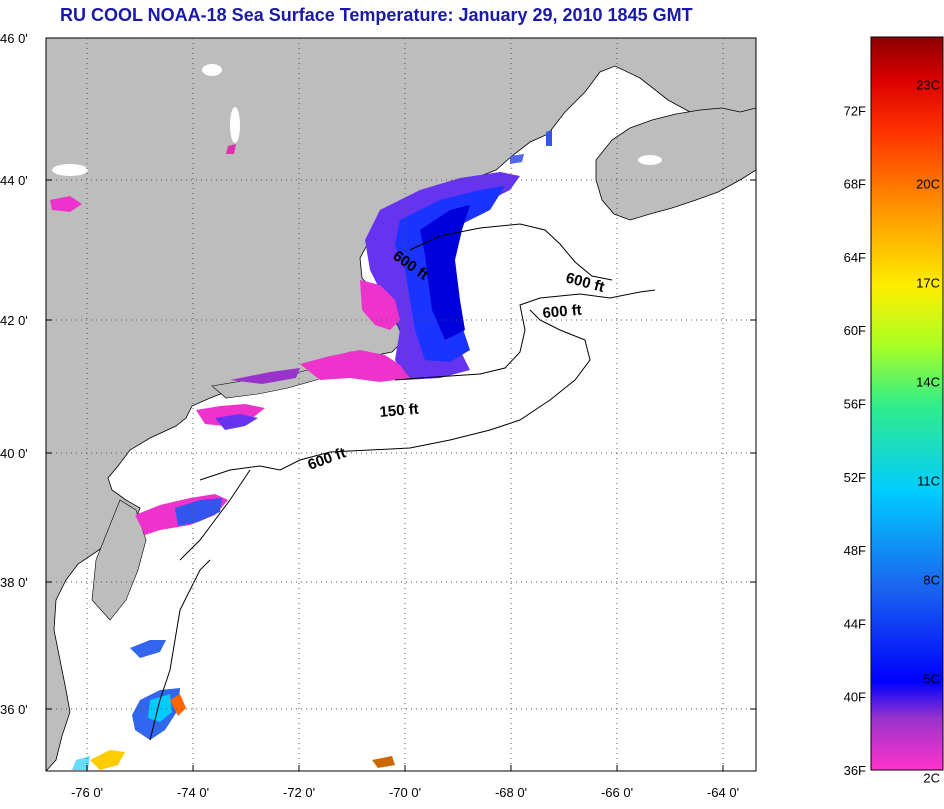 The width and height of the screenshot is (944, 809). What do you see at coordinates (617, 792) in the screenshot?
I see `lon-label: -66 0'` at bounding box center [617, 792].